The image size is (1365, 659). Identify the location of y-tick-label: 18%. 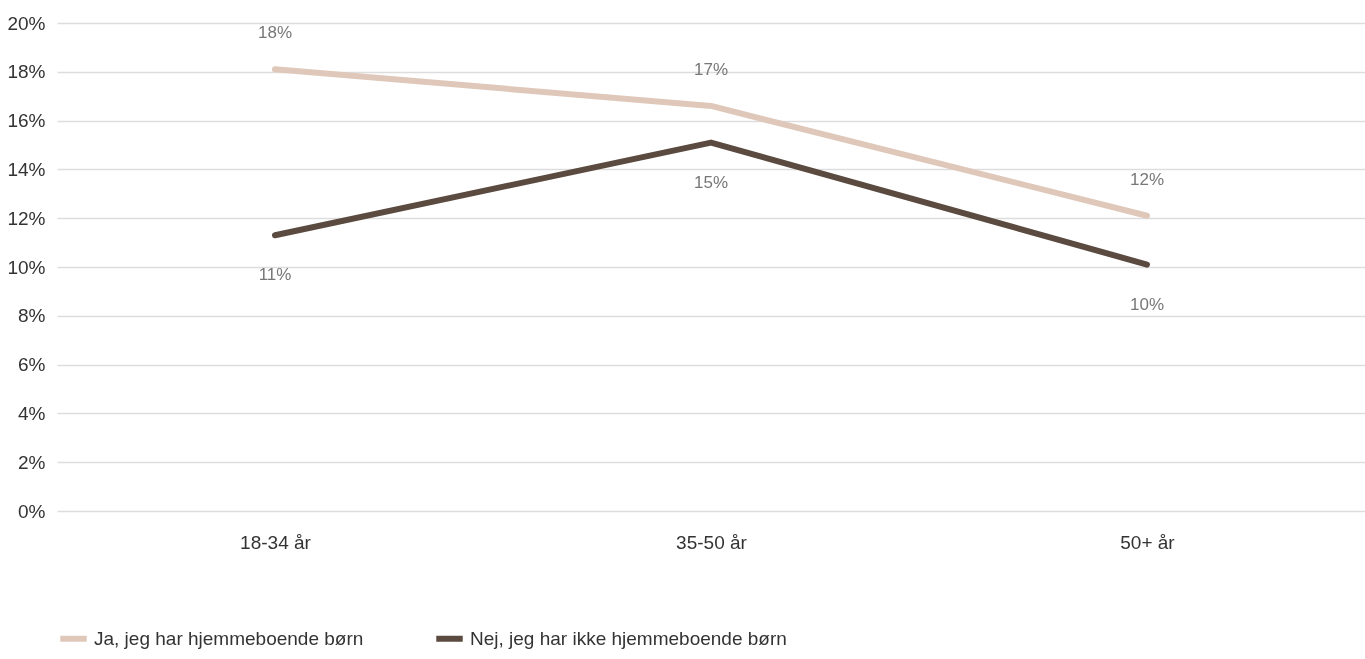
(26, 72).